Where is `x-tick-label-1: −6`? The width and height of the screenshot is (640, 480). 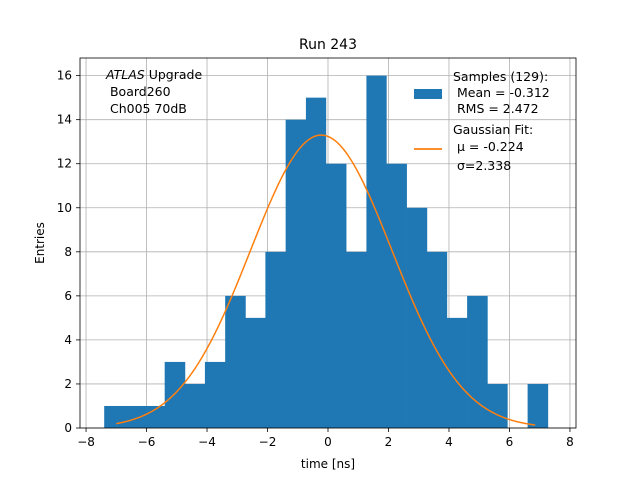 x-tick-label-1: −6 is located at coordinates (147, 442).